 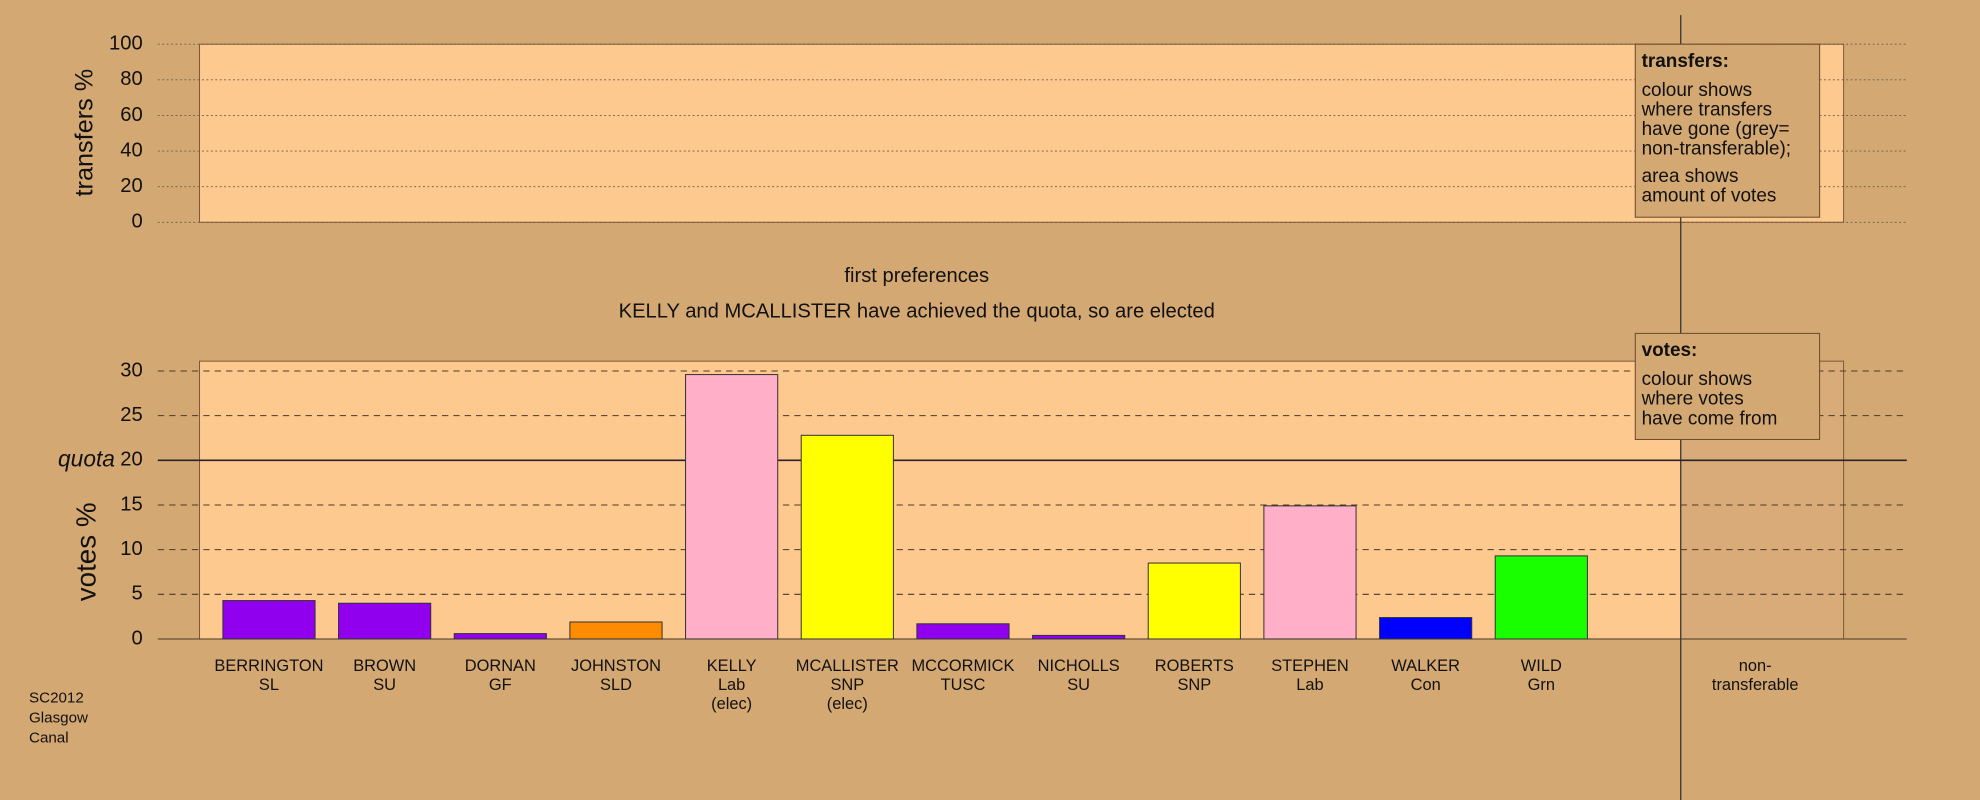 I want to click on x-tick-label: WILD, so click(x=1541, y=666).